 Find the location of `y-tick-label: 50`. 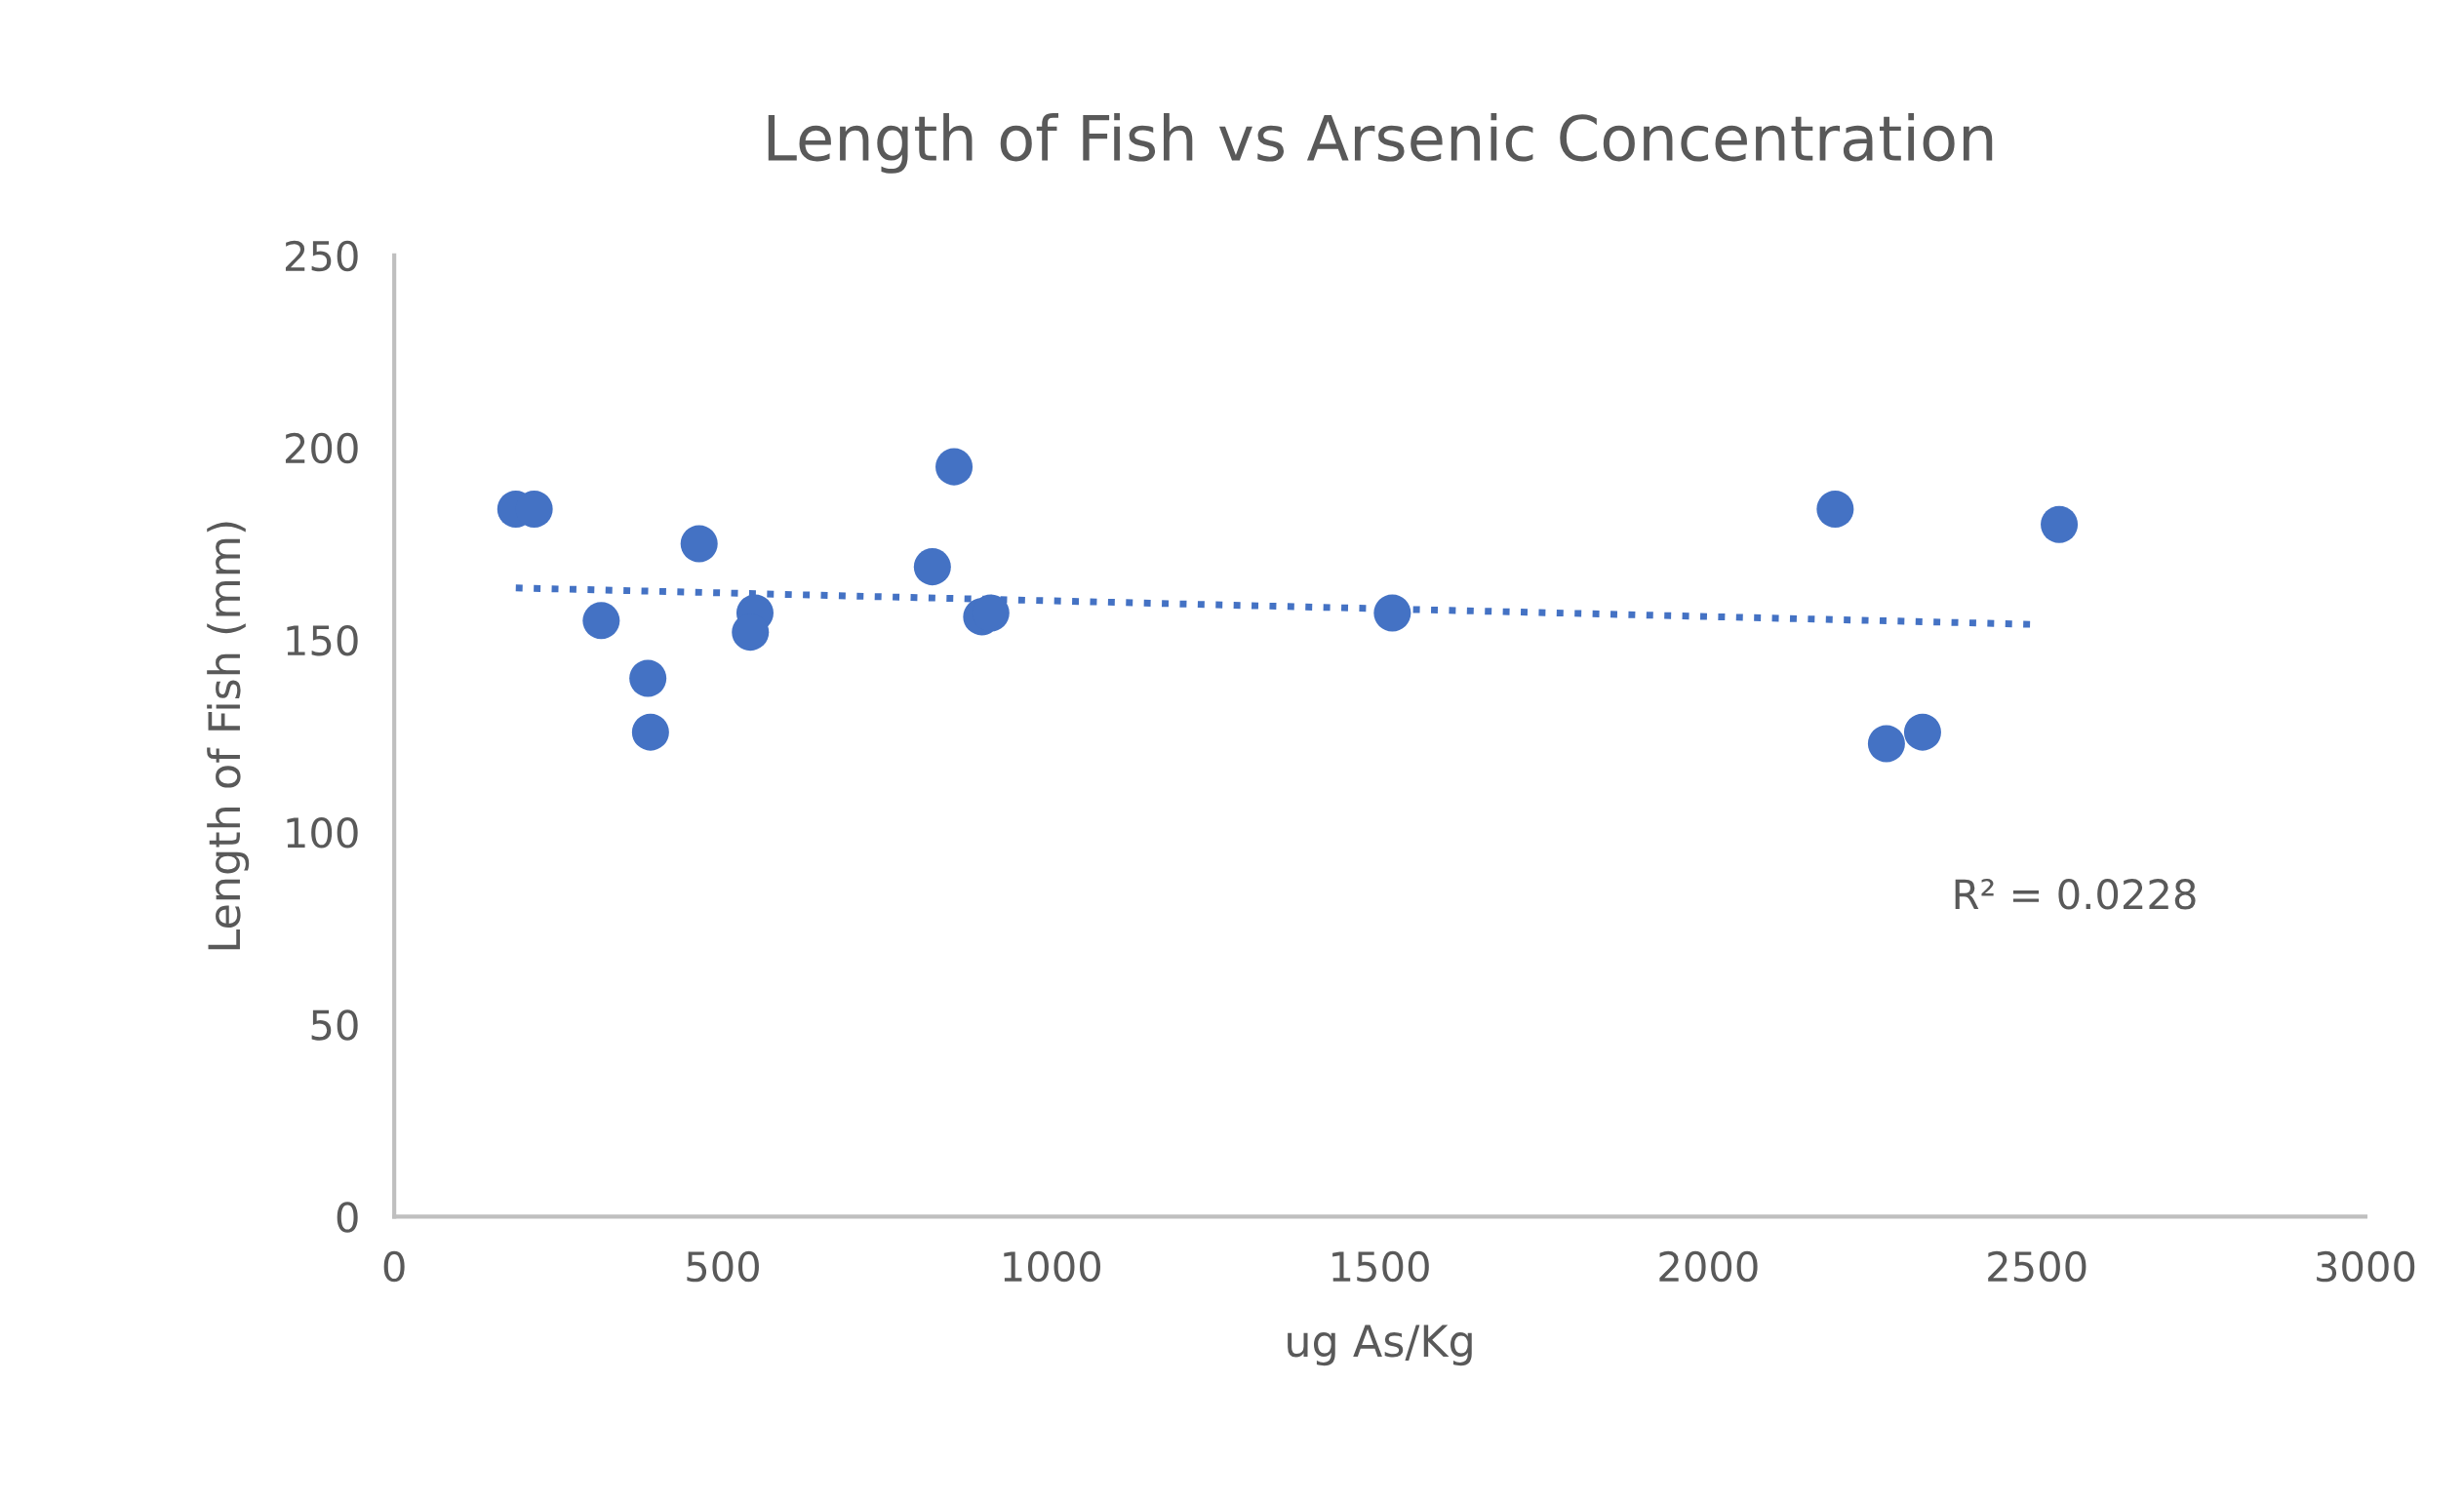

y-tick-label: 50 is located at coordinates (334, 1025).